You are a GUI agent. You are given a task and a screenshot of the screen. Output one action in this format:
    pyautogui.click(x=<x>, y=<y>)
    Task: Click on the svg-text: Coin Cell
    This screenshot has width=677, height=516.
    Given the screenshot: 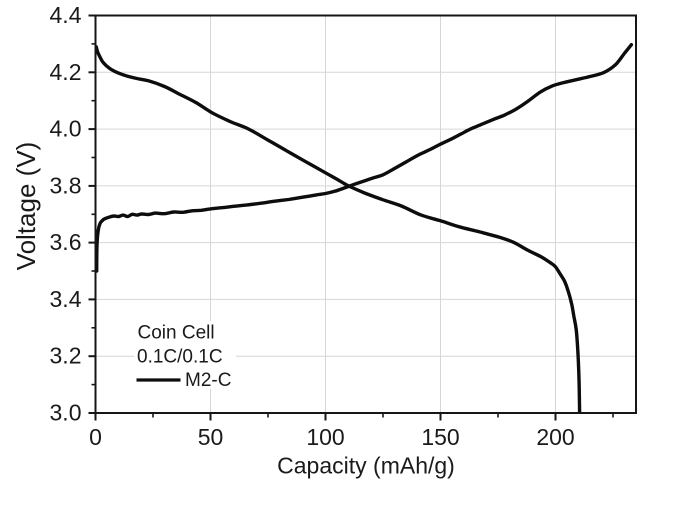 What is the action you would take?
    pyautogui.click(x=176, y=333)
    